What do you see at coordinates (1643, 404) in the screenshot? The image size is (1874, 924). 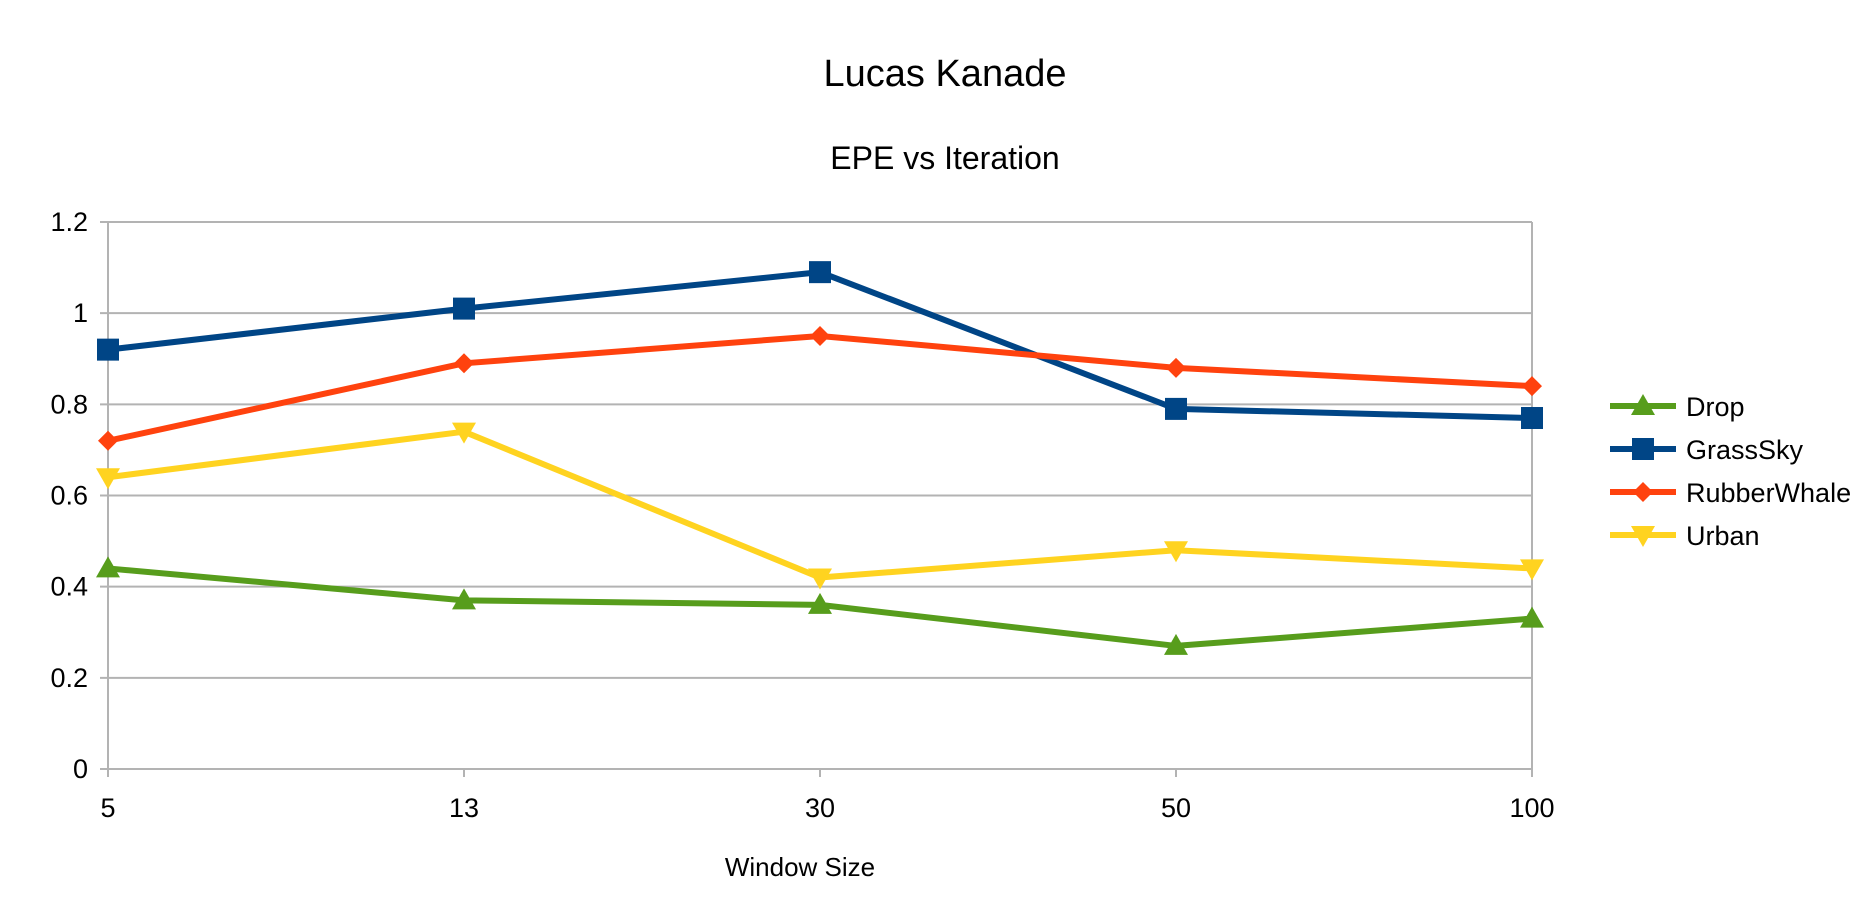 I see `legend-marker-drop` at bounding box center [1643, 404].